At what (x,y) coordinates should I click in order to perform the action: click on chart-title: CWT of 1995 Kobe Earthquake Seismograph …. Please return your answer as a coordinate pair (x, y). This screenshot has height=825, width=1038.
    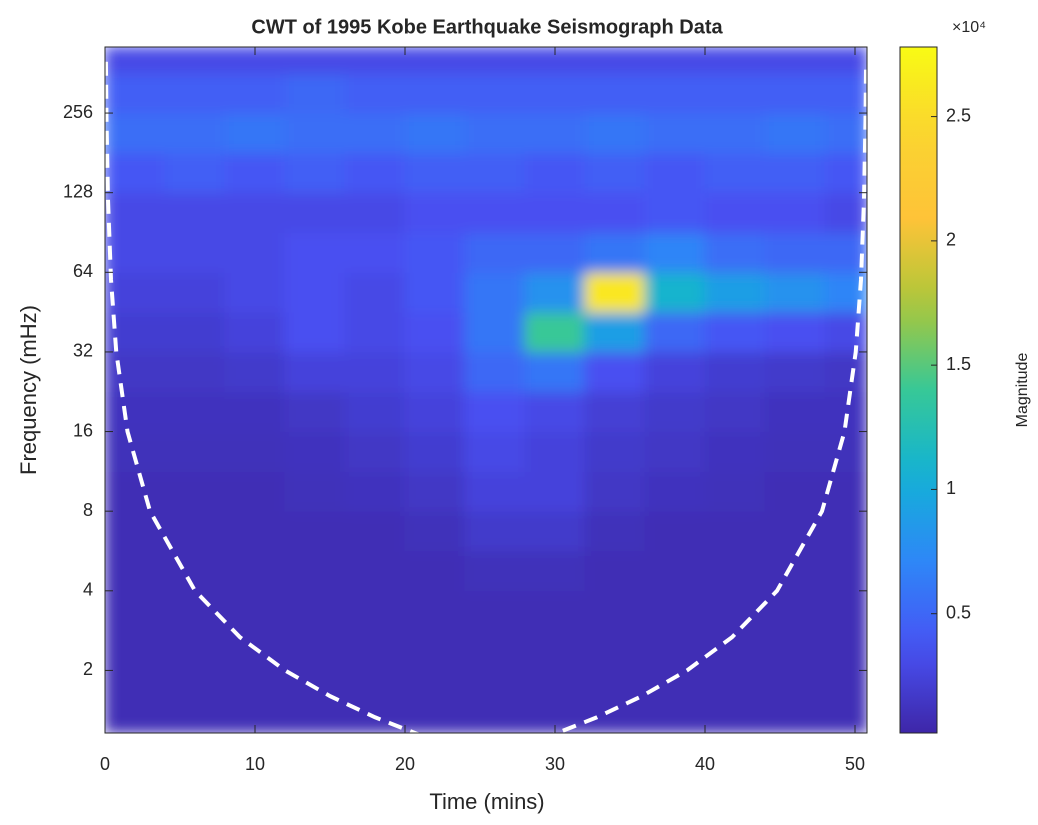
    Looking at the image, I should click on (487, 27).